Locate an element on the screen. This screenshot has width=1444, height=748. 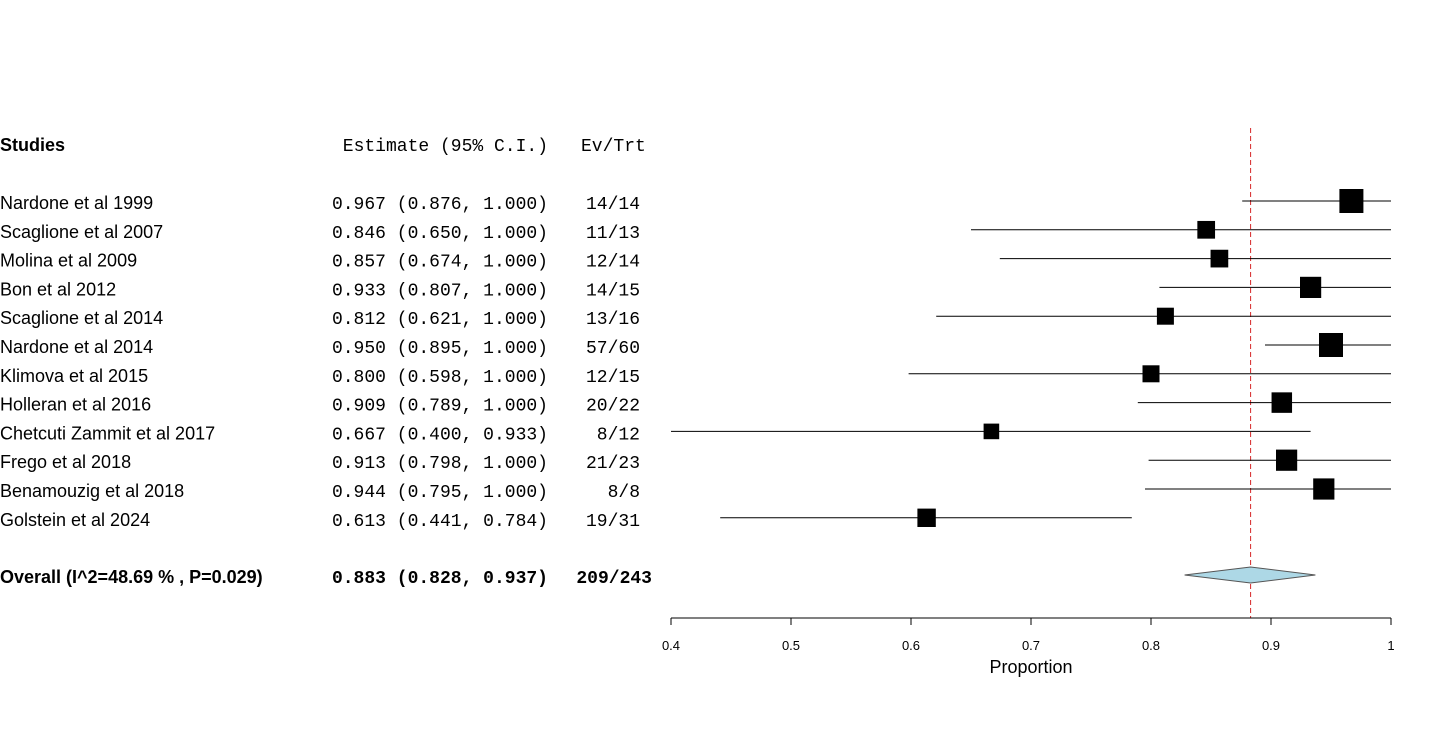
study-events-text: 21/23 is located at coordinates (613, 464).